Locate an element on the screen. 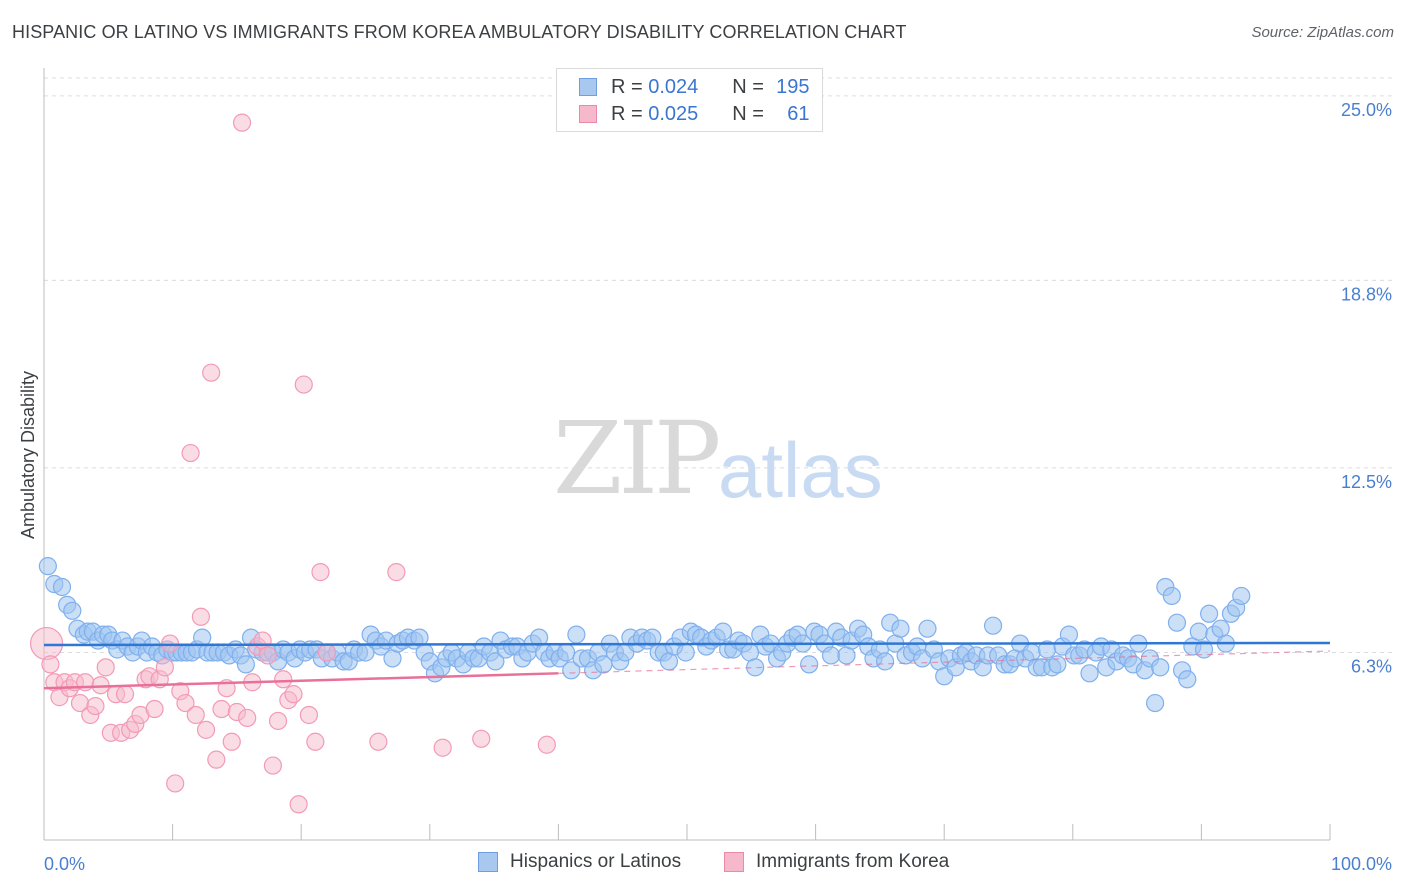 This screenshot has height=892, width=1406. x-tick-label-max: 100.0% is located at coordinates (1361, 864).